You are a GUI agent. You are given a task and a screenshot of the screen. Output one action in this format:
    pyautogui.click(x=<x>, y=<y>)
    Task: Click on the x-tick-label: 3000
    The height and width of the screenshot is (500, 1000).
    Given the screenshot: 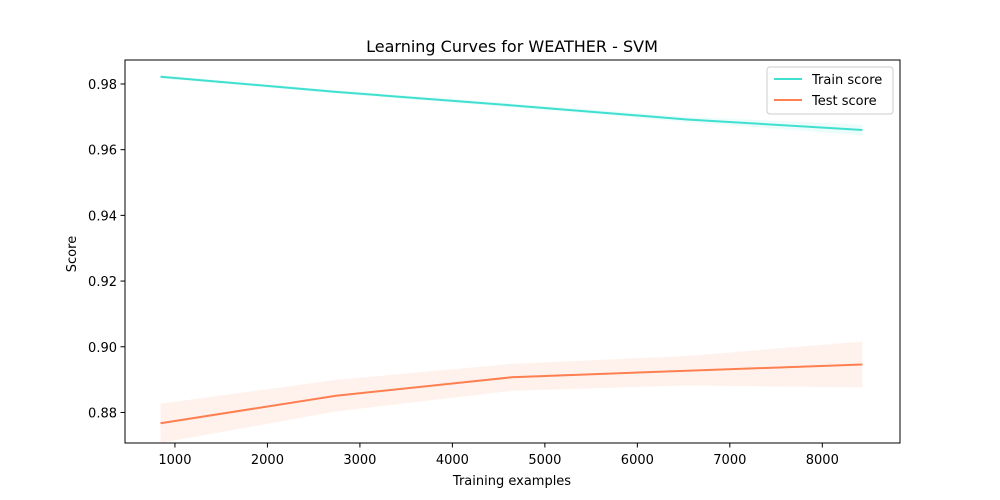 What is the action you would take?
    pyautogui.click(x=359, y=460)
    